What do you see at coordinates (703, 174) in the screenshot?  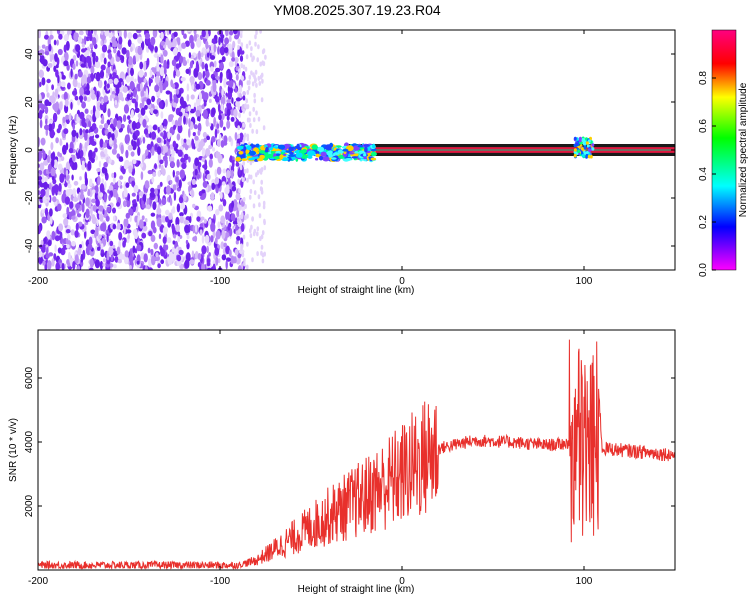 I see `colorbar-tick-label: 0.4` at bounding box center [703, 174].